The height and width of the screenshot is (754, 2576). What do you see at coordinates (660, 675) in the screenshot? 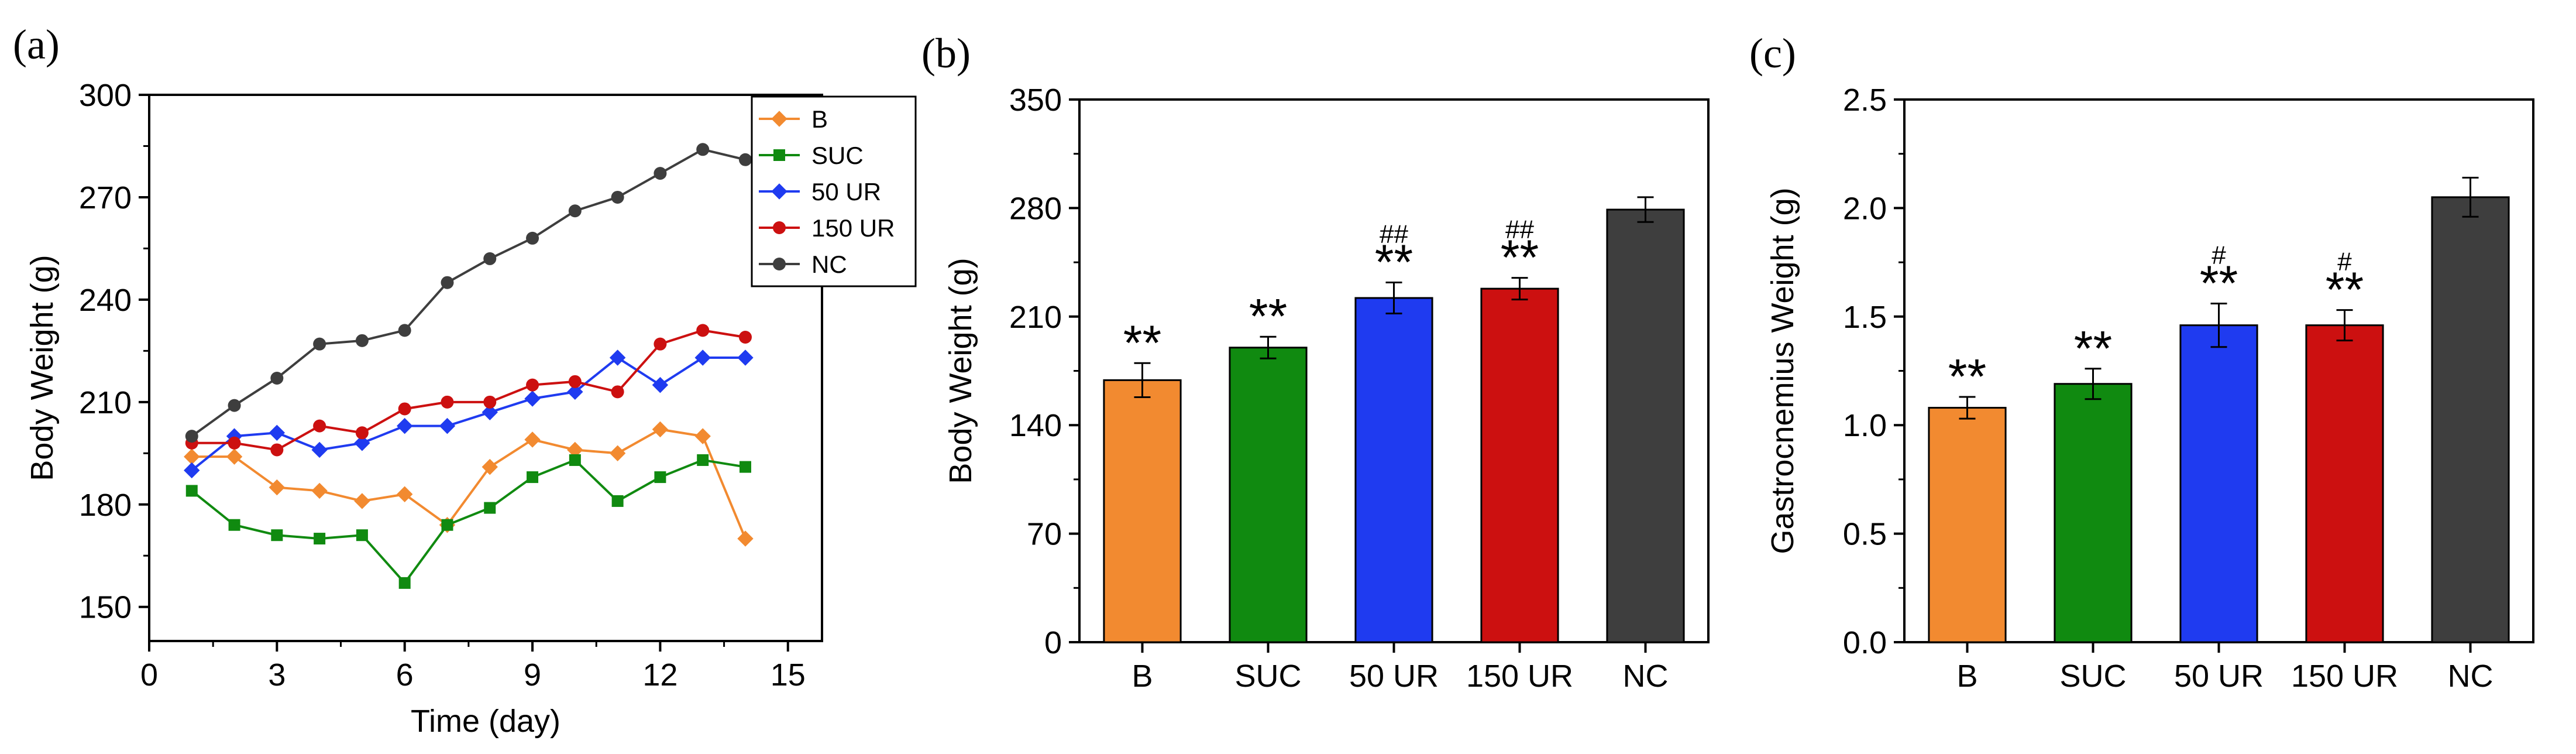
I see `panel-a-x-tick-label: 12` at bounding box center [660, 675].